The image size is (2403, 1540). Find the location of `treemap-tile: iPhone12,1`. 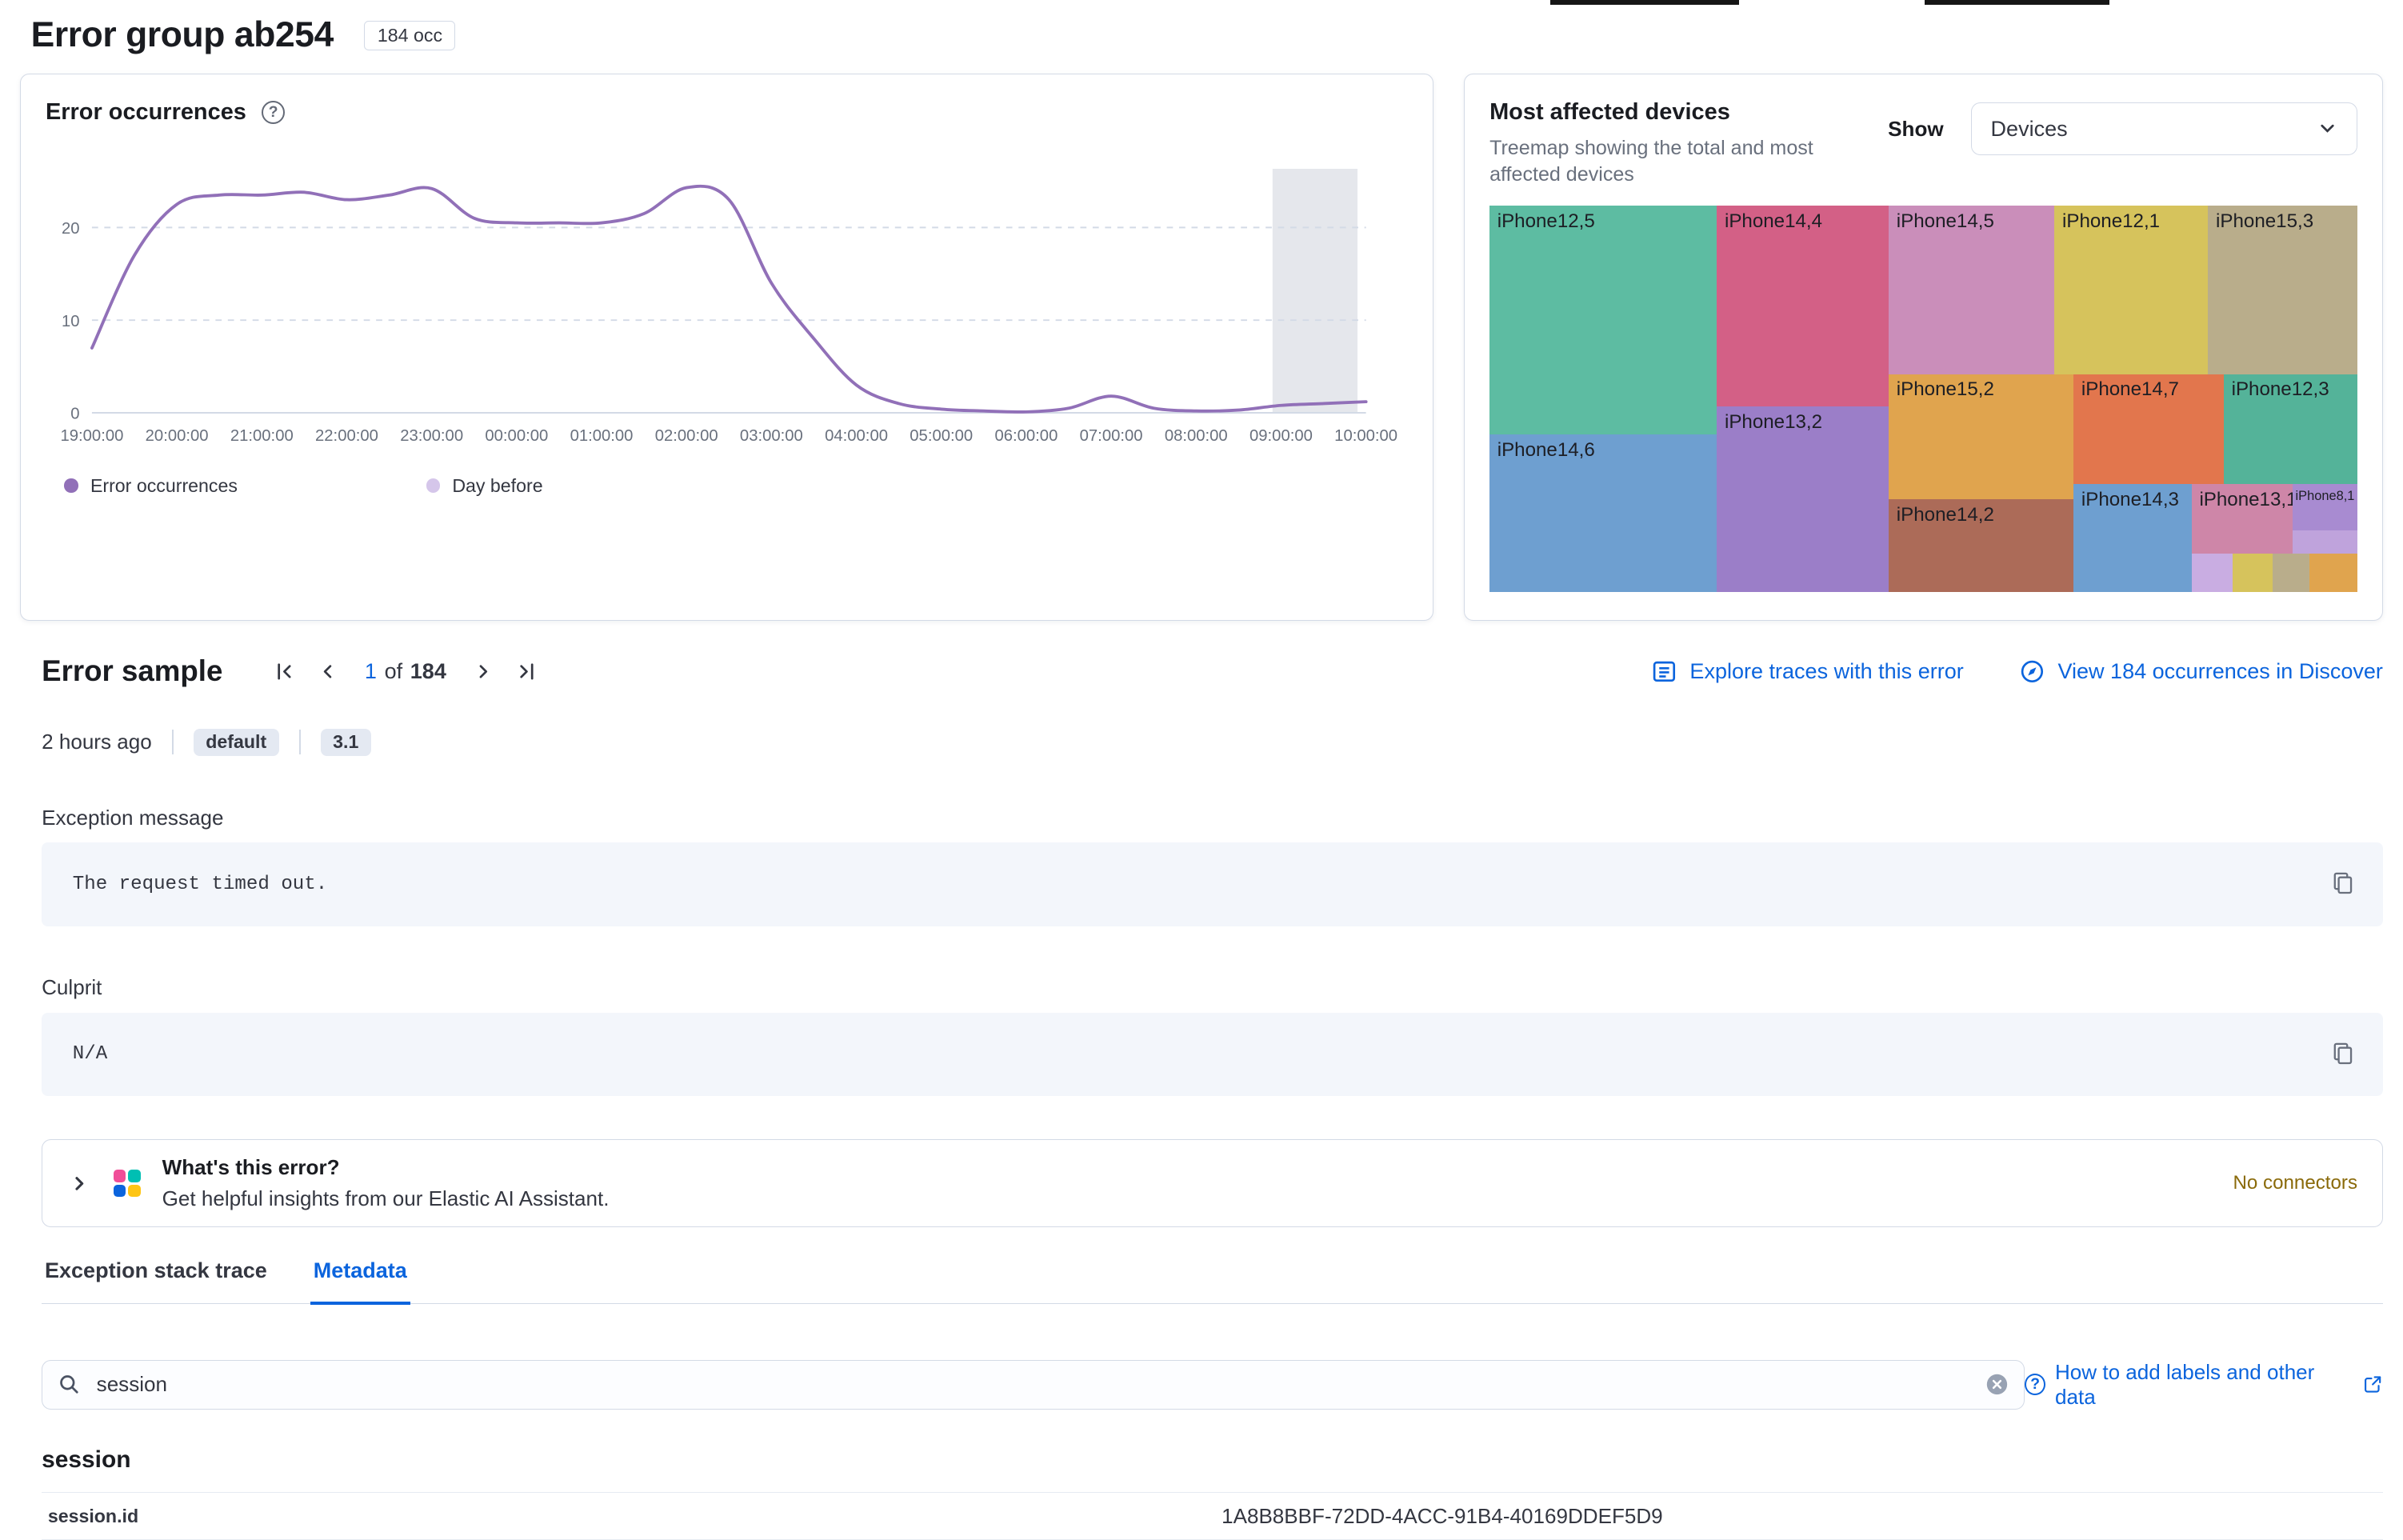

treemap-tile: iPhone12,1 is located at coordinates (2131, 290).